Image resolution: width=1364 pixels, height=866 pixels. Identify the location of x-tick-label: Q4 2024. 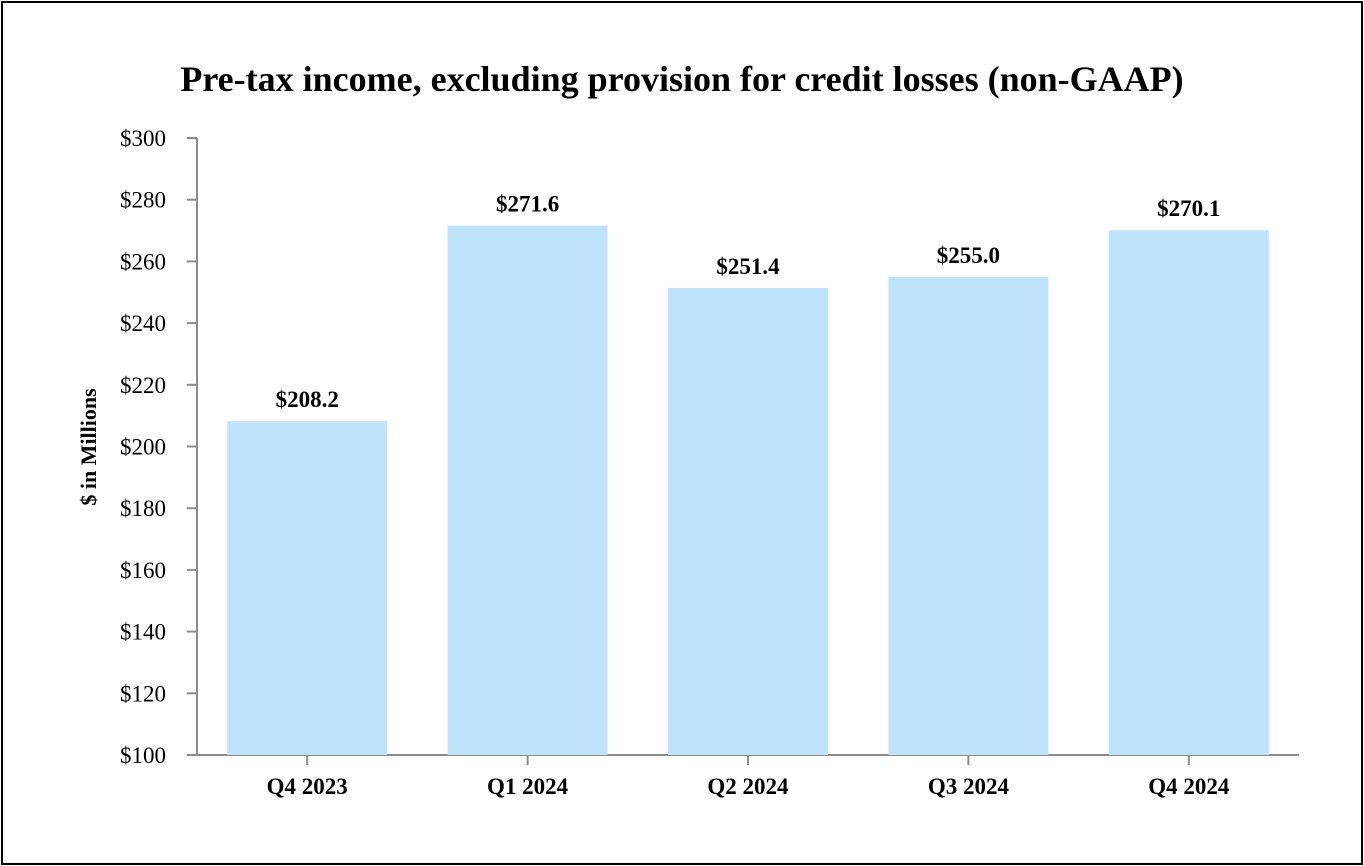
(1189, 786).